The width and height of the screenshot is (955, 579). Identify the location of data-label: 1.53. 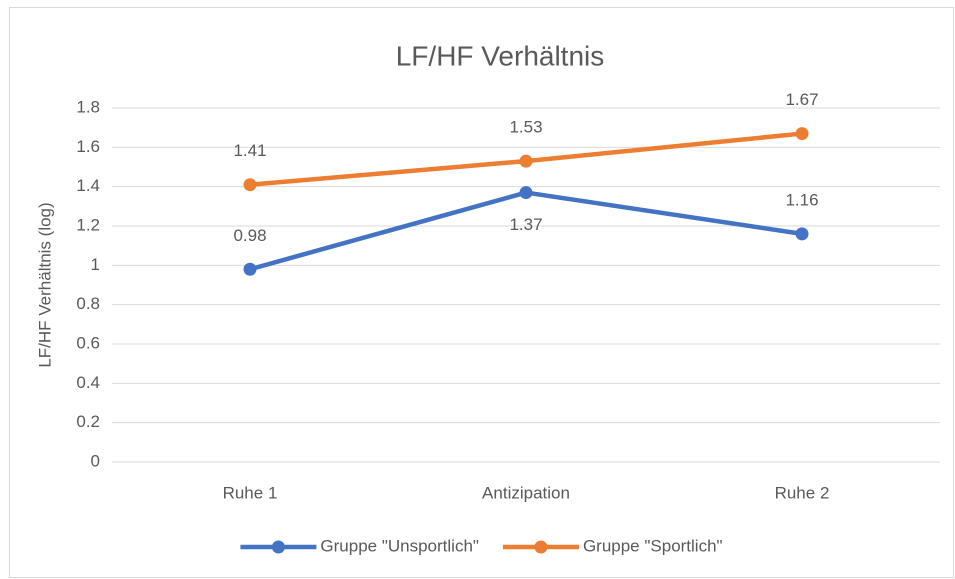
(525, 127).